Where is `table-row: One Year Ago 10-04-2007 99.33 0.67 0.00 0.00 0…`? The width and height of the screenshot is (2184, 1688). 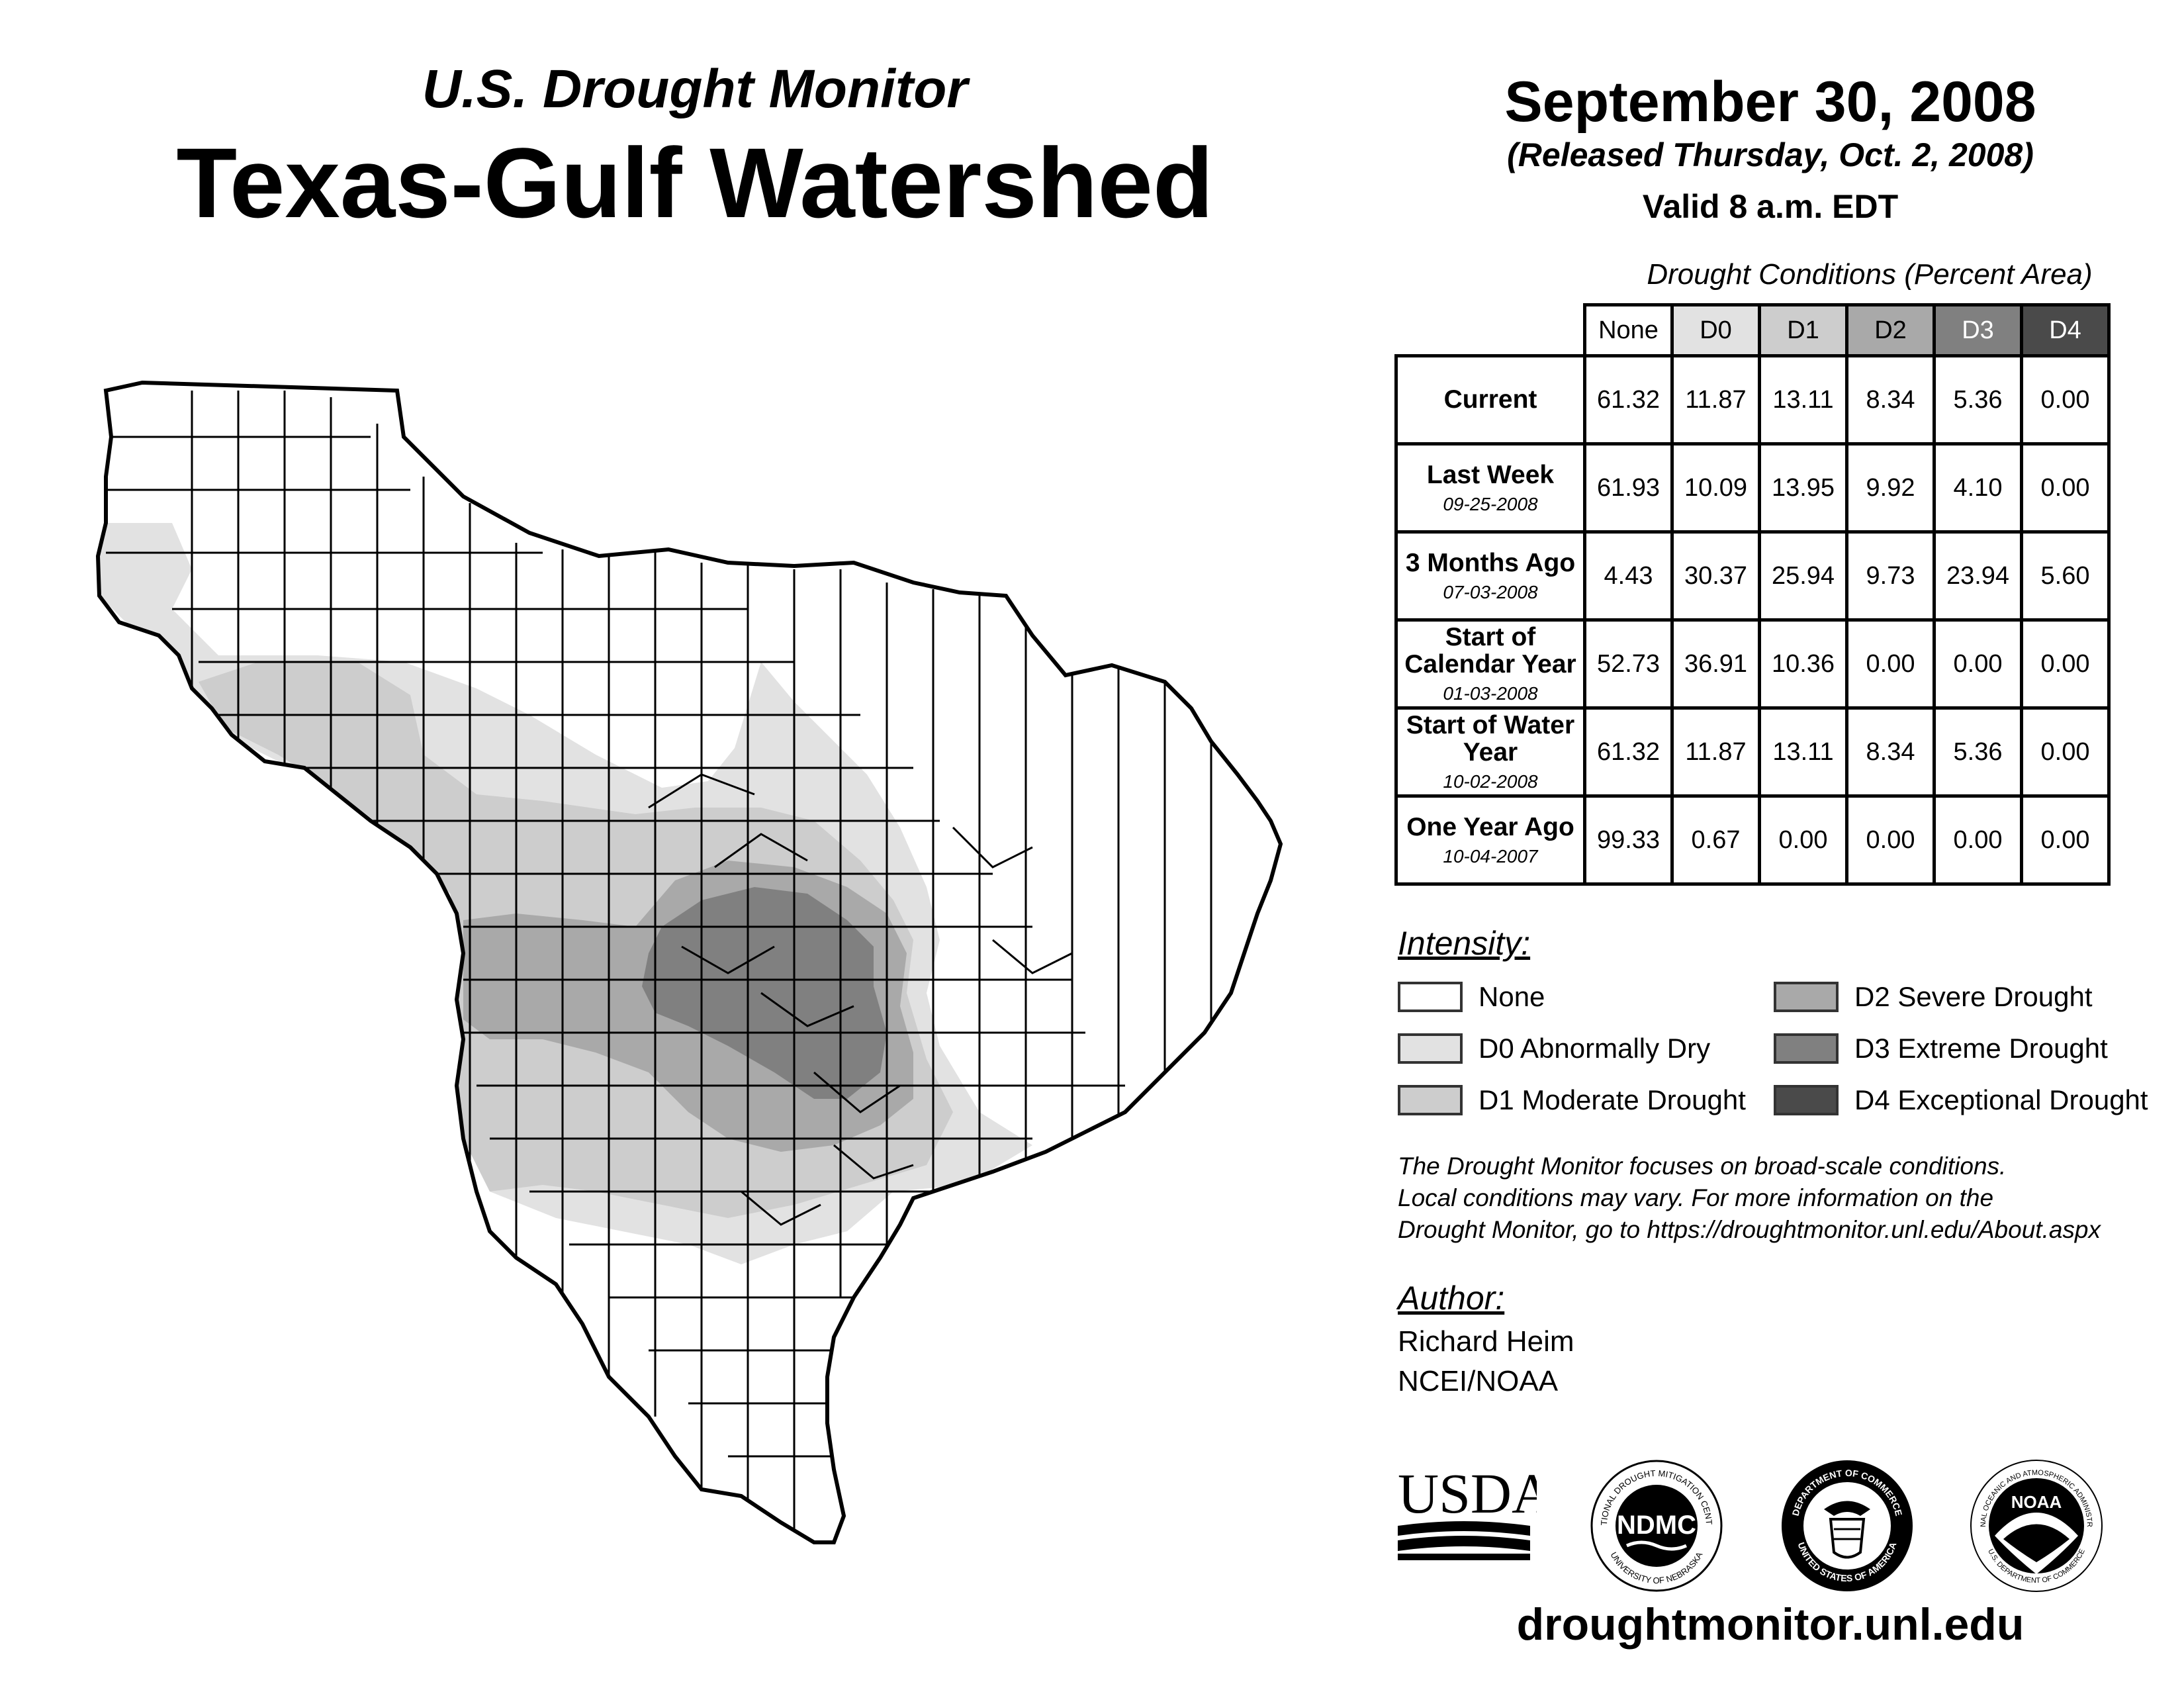 table-row: One Year Ago 10-04-2007 99.33 0.67 0.00 0.00 0… is located at coordinates (1752, 840).